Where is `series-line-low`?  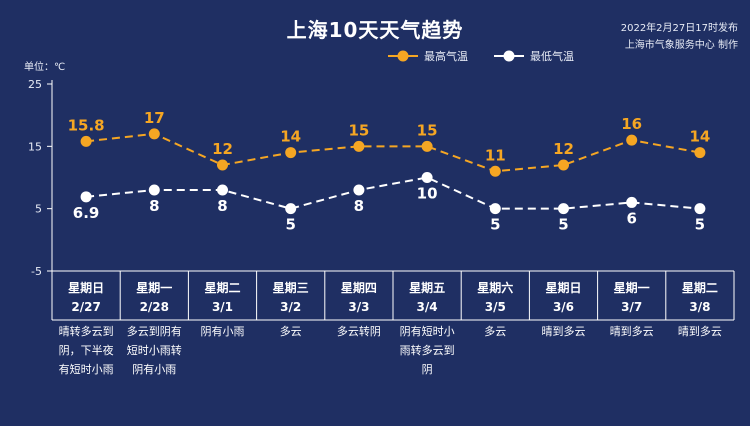
series-line-low is located at coordinates (392, 193).